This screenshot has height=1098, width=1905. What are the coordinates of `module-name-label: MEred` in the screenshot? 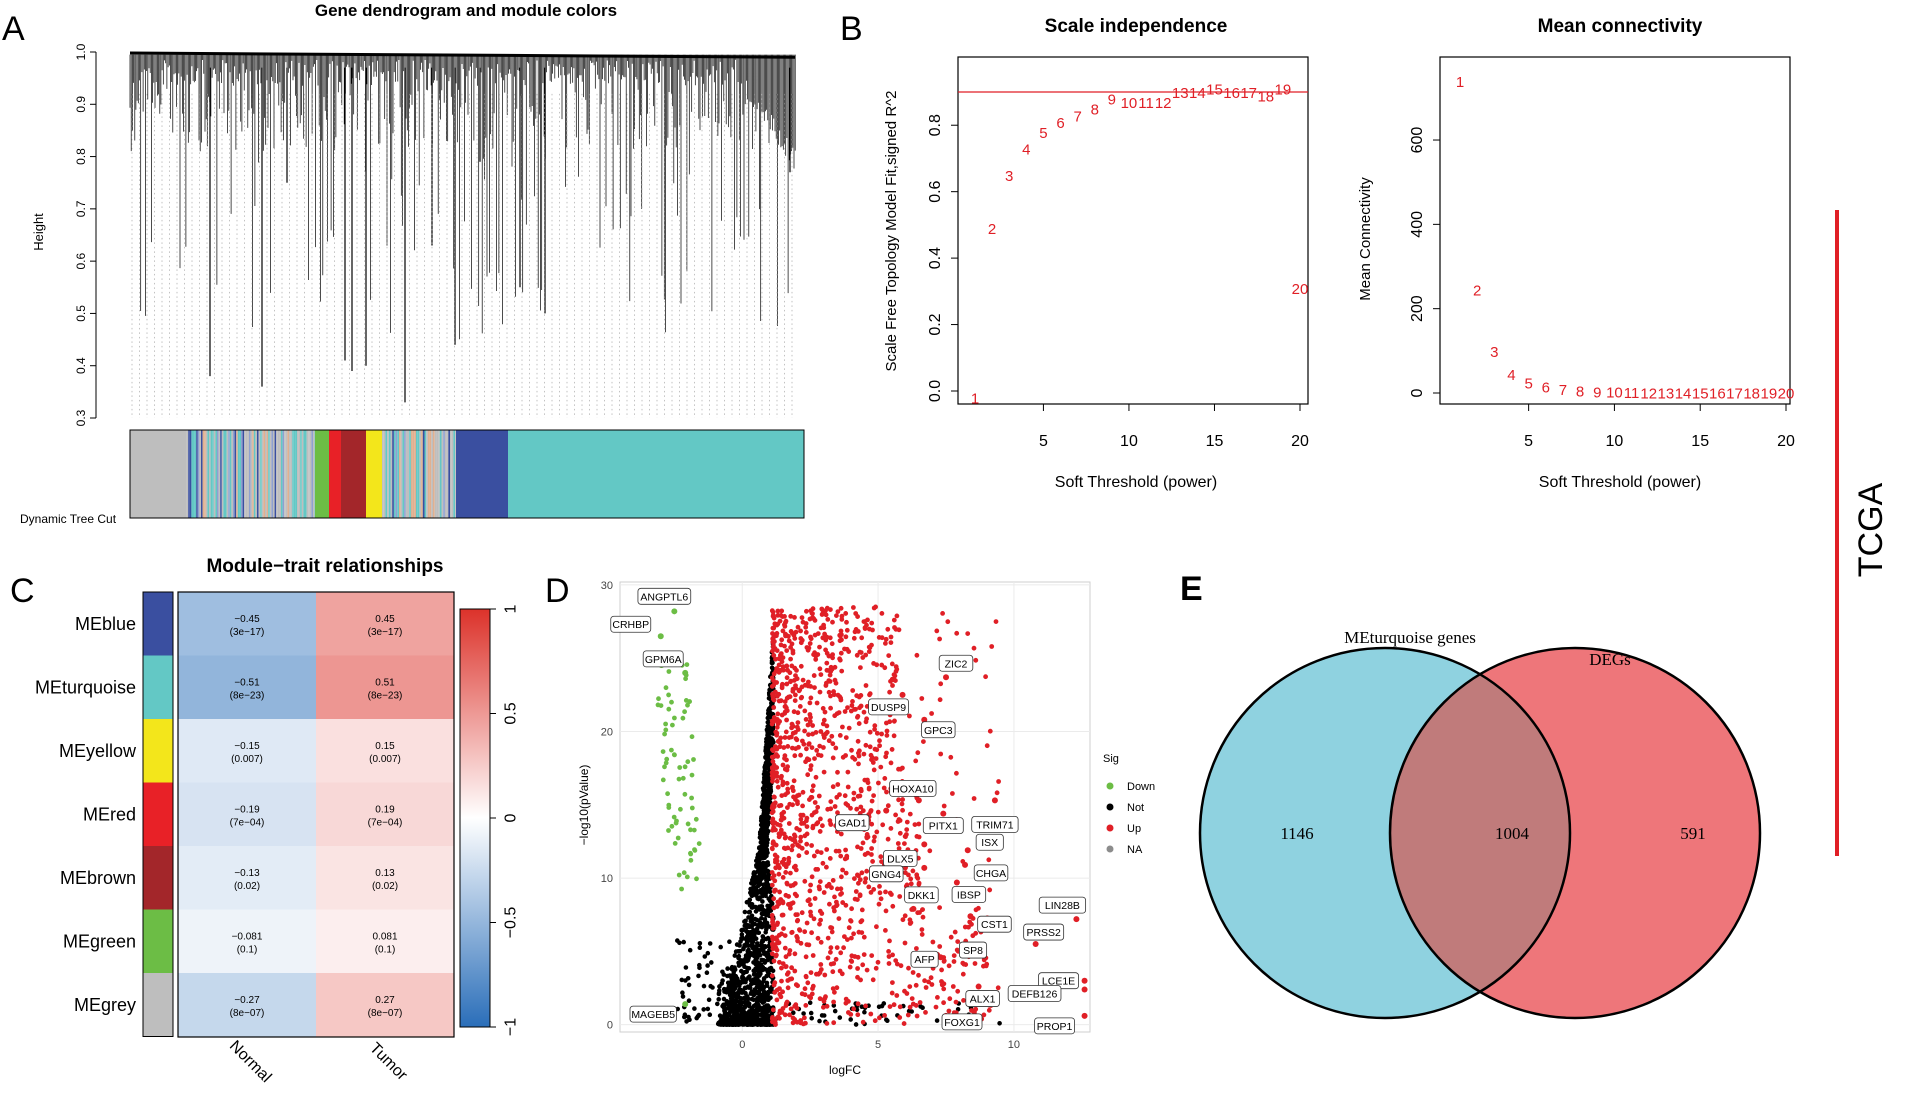 It's located at (109, 814).